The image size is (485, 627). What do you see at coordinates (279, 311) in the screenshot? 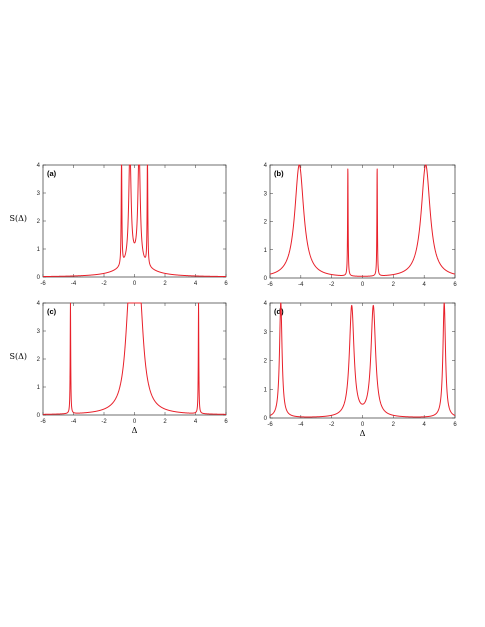
I see `panel-label: (d)` at bounding box center [279, 311].